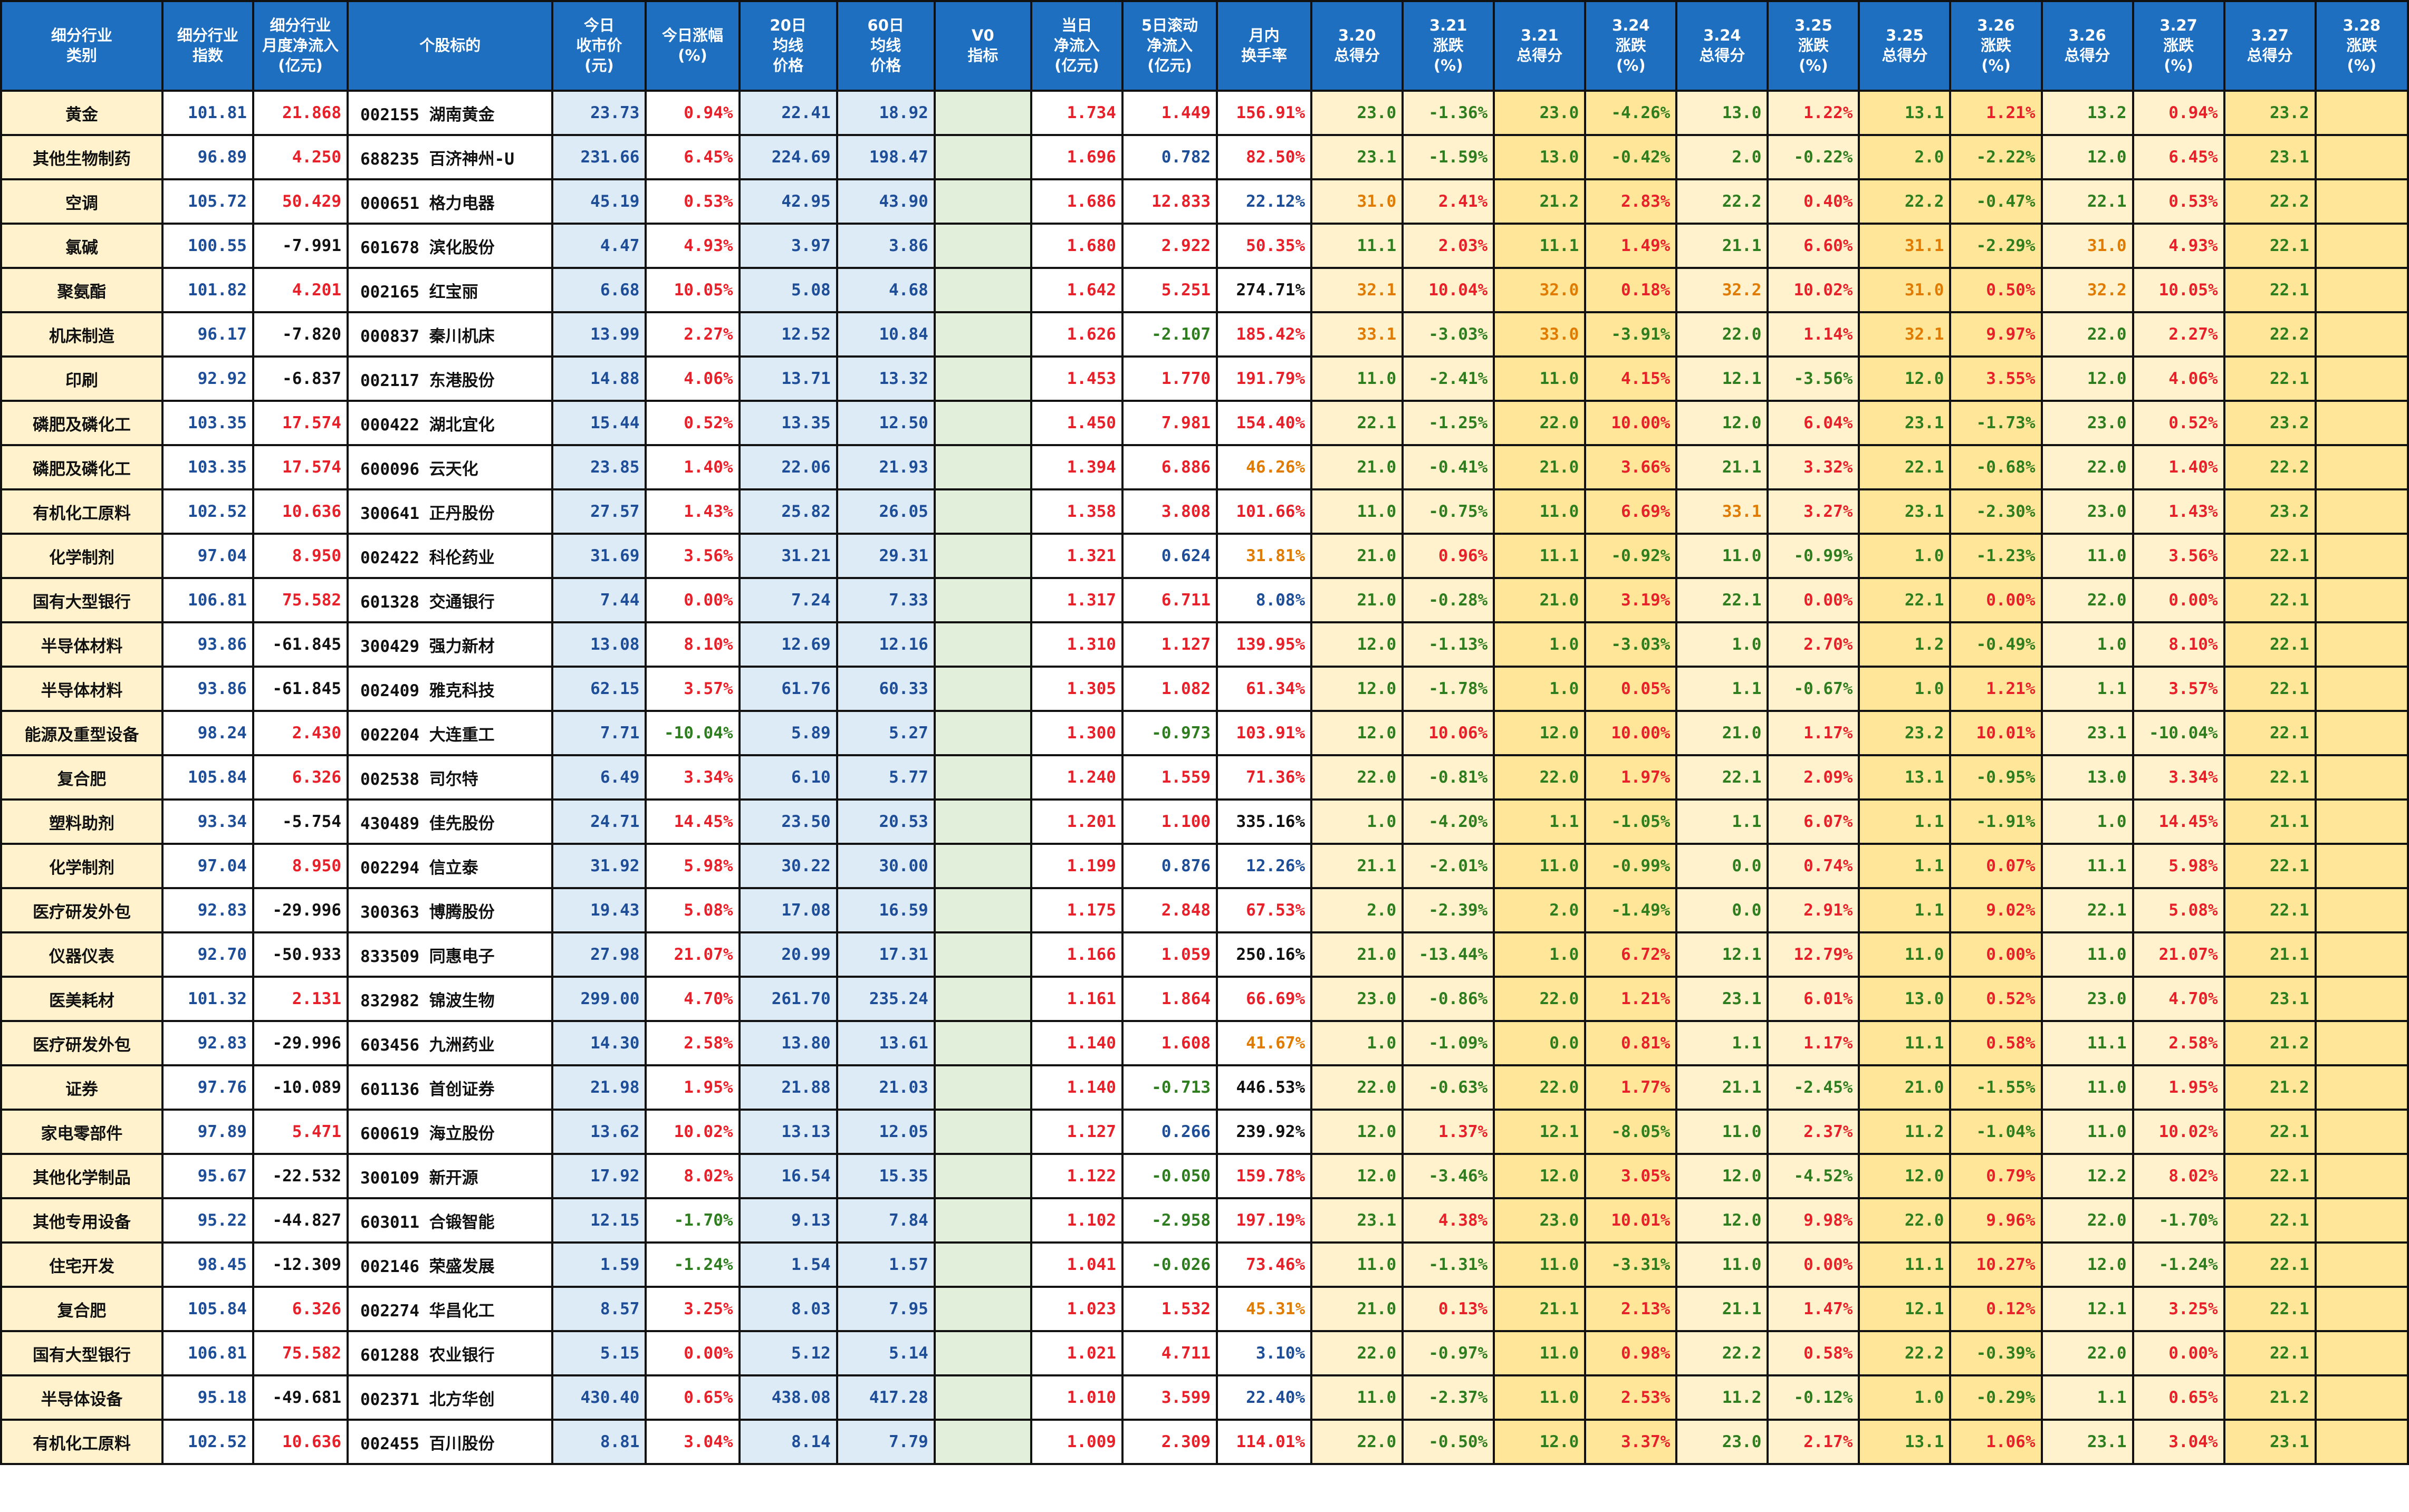  What do you see at coordinates (886, 910) in the screenshot?
I see `cell-ma60-price: 16.59` at bounding box center [886, 910].